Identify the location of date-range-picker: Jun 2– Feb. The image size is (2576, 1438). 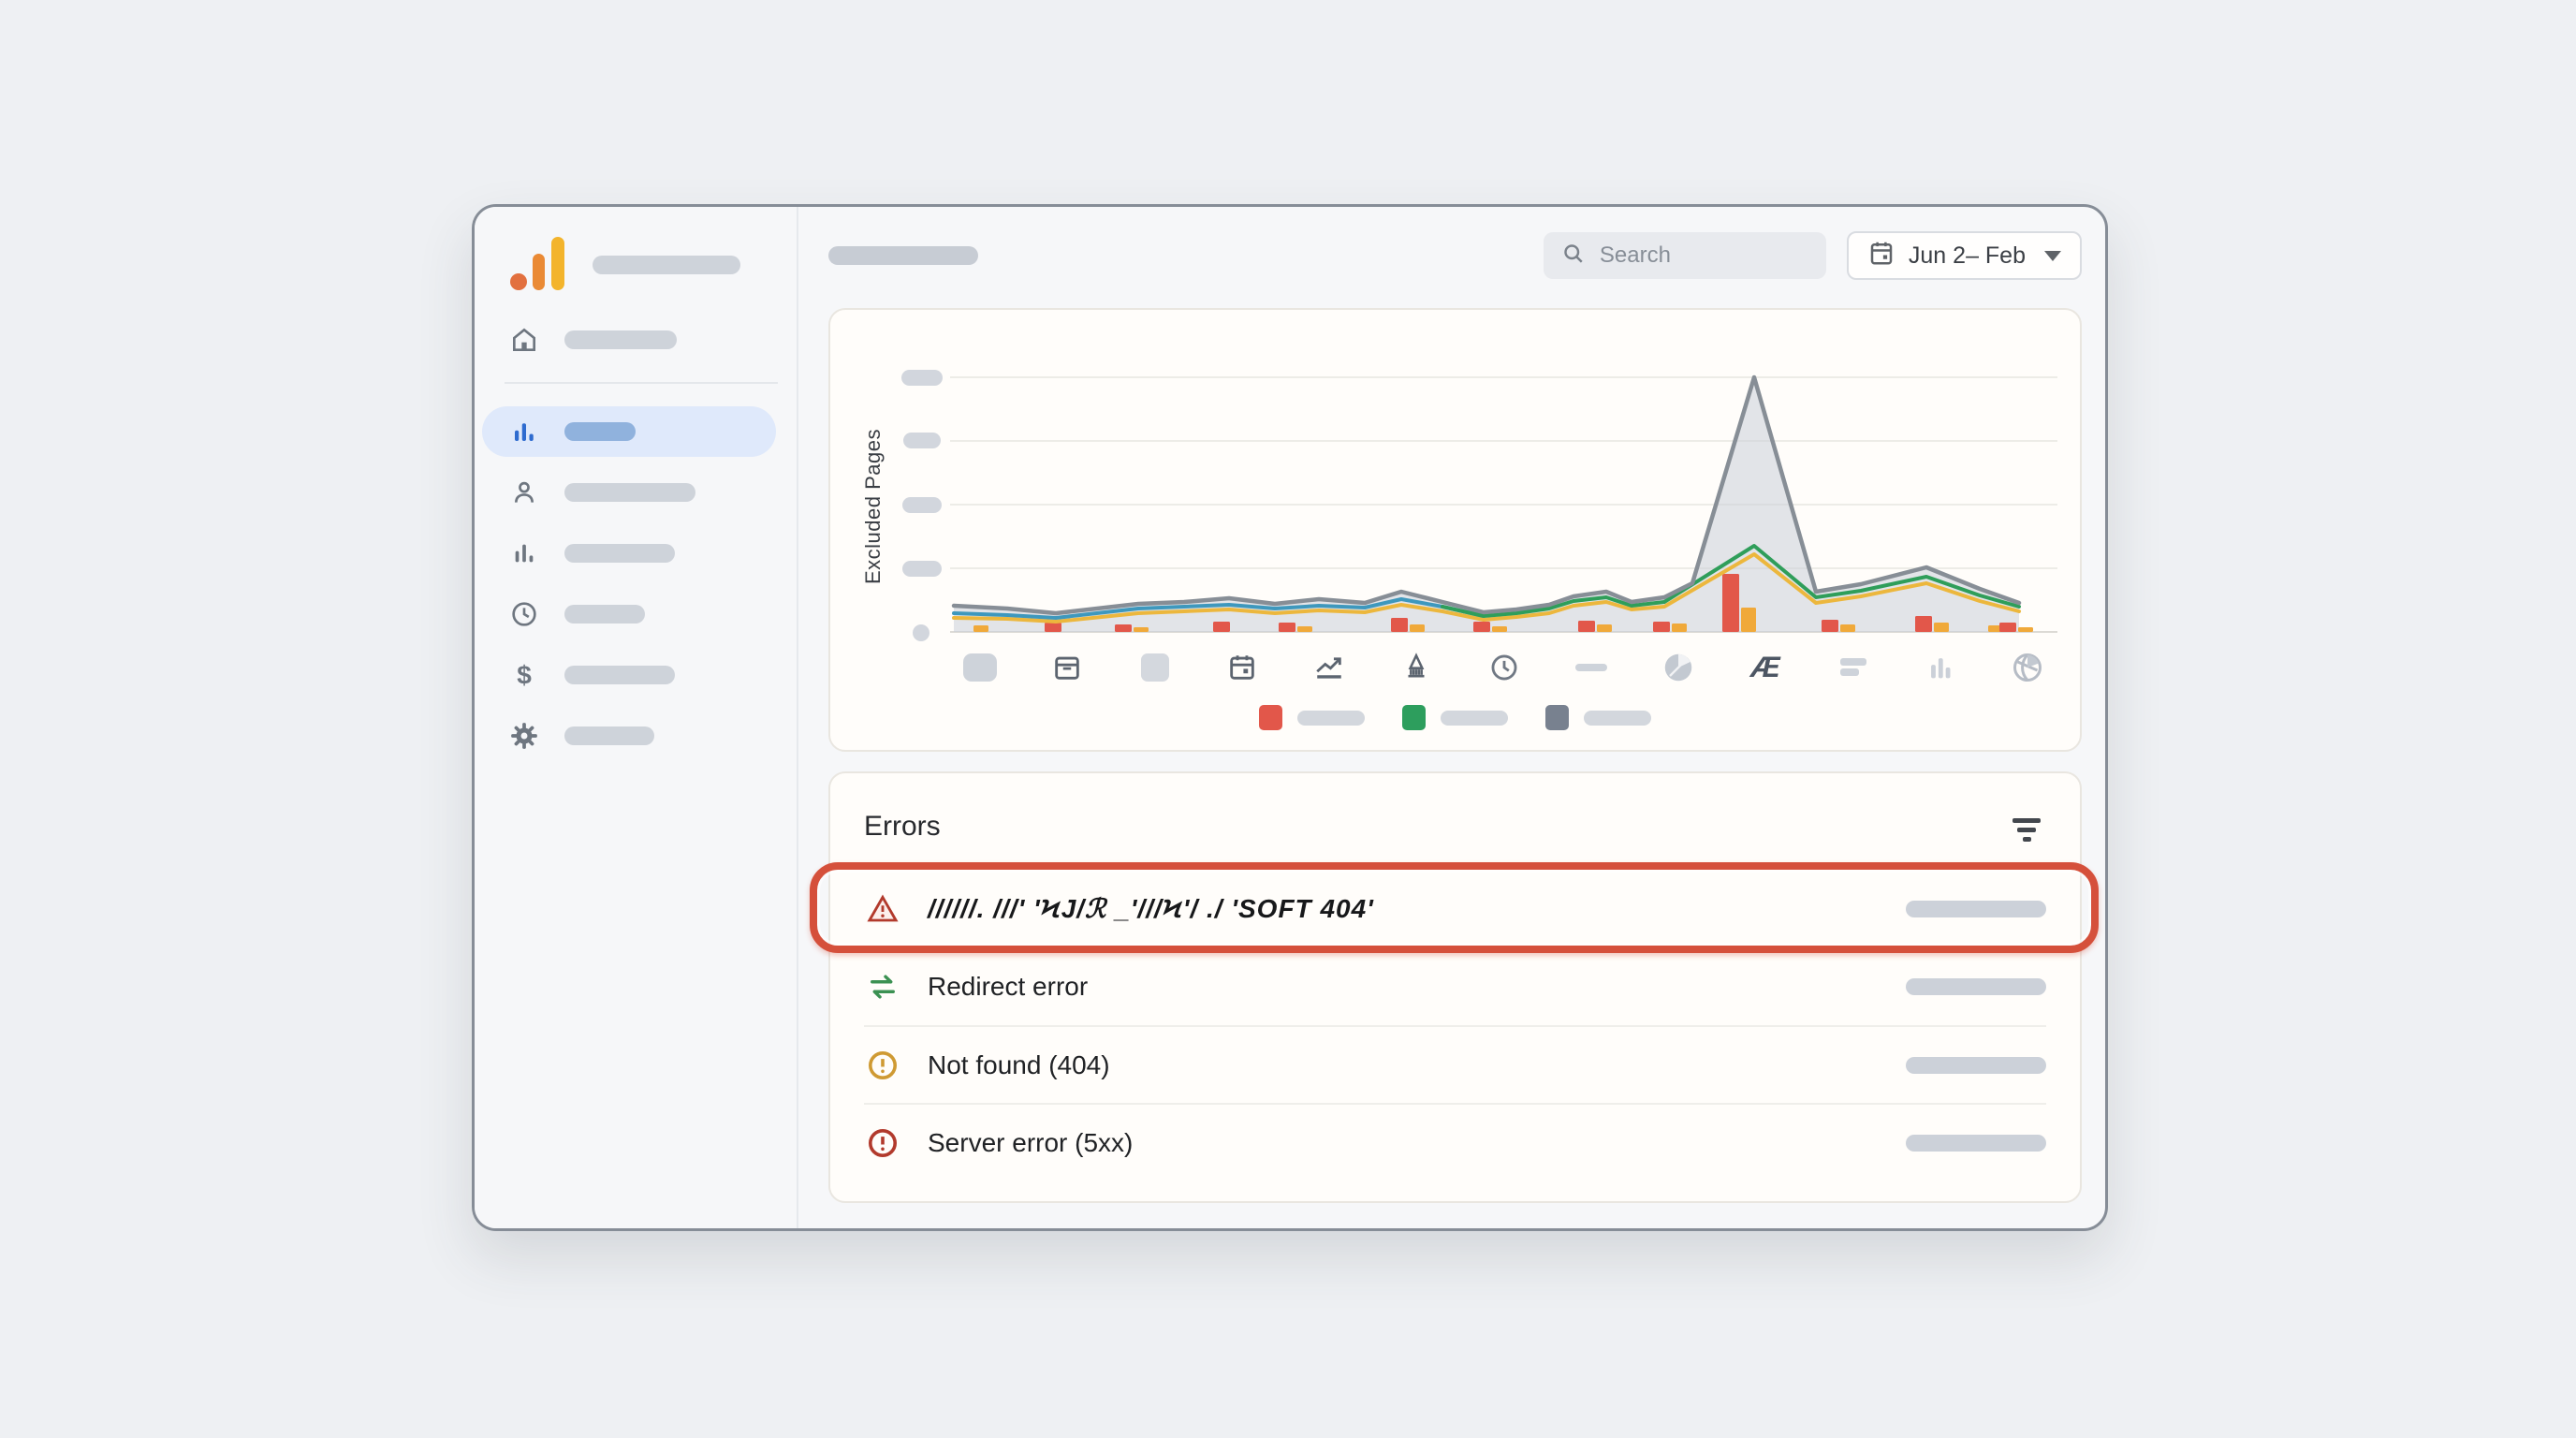
(1964, 255).